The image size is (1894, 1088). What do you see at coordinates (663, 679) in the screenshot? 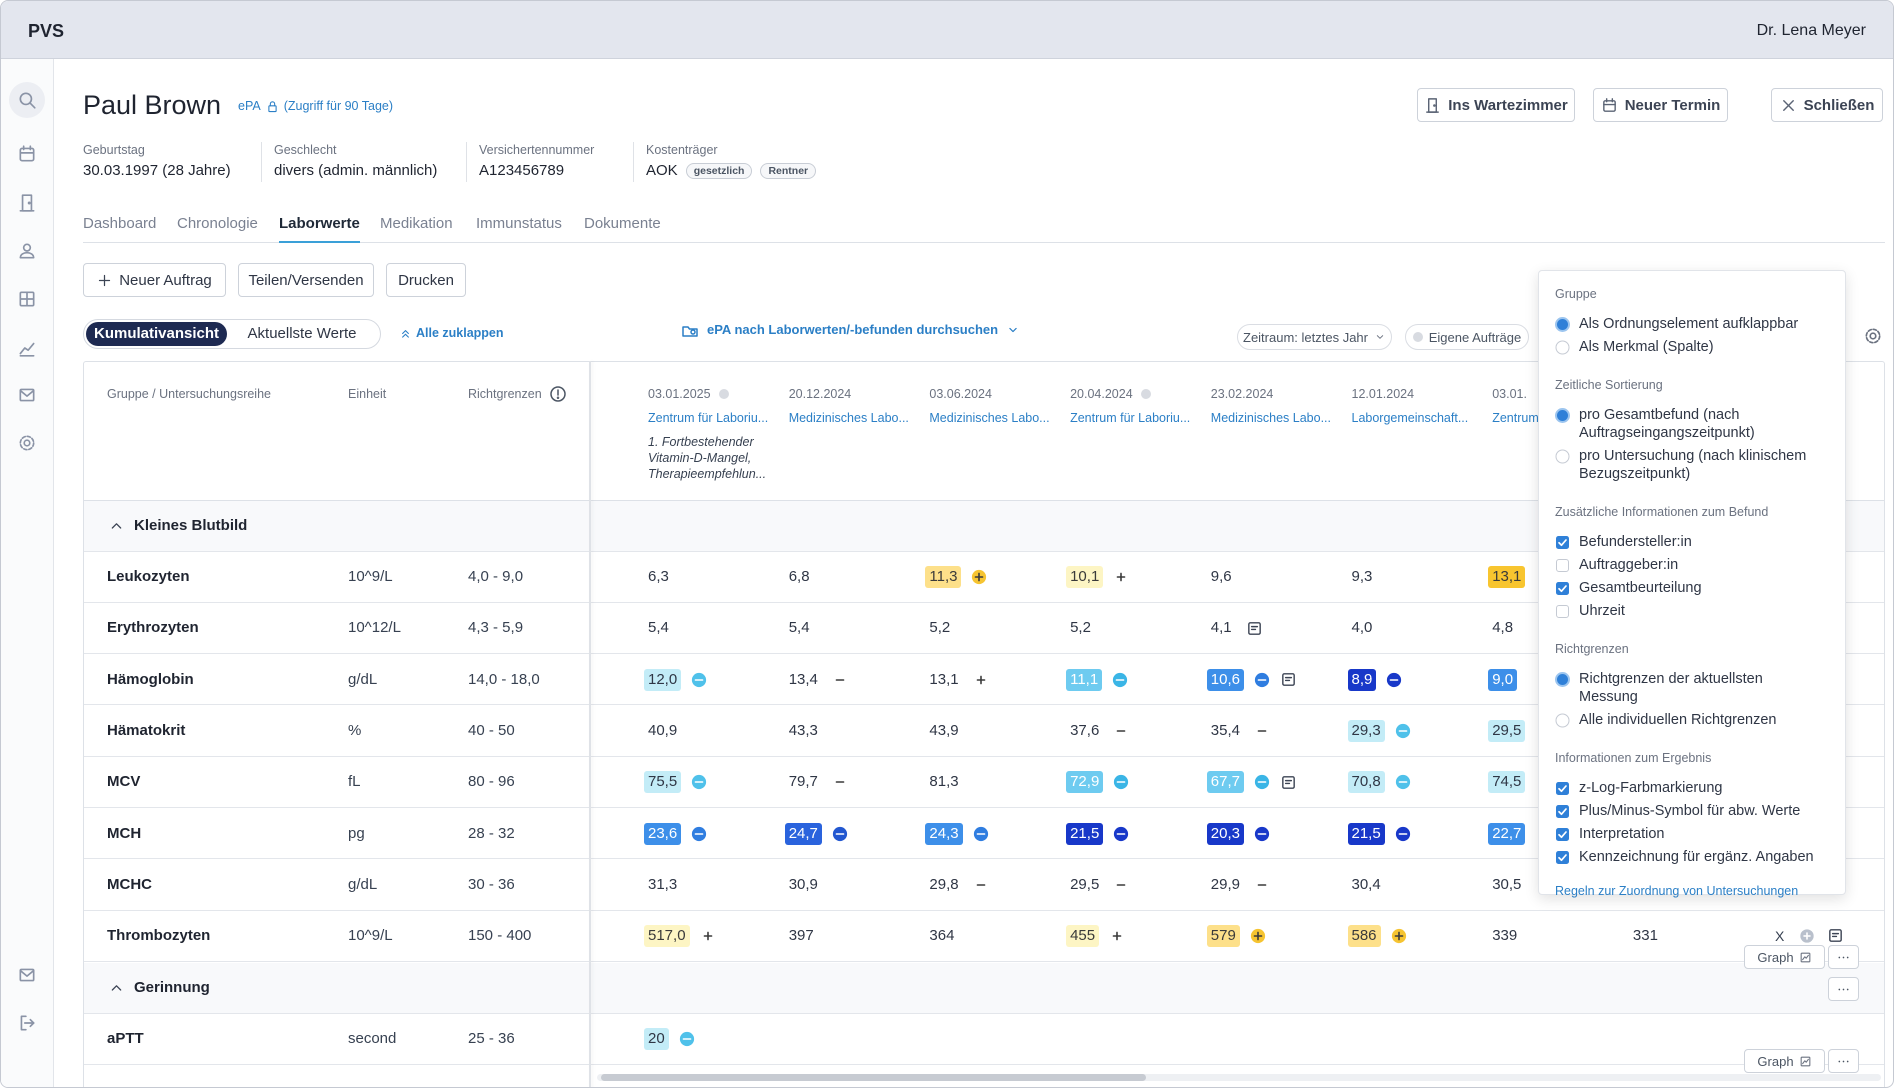
I see `lab-value: 12,0` at bounding box center [663, 679].